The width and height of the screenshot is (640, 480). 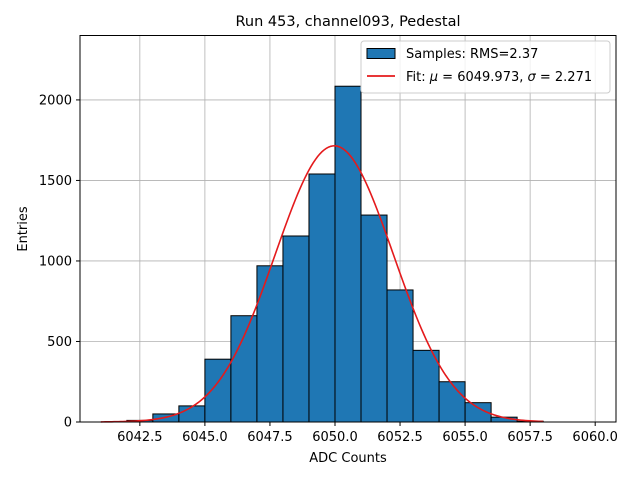 What do you see at coordinates (55, 181) in the screenshot?
I see `y-tick-label: 1500` at bounding box center [55, 181].